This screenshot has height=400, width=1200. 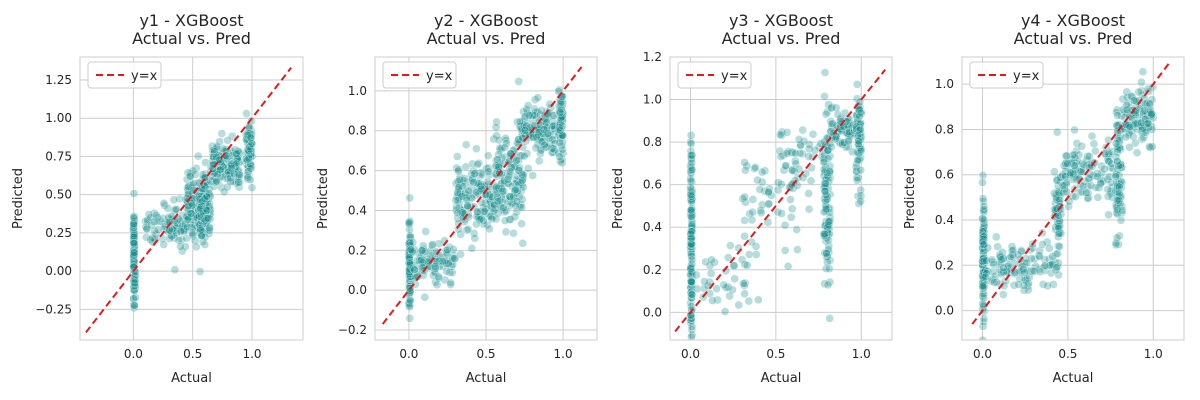 I want to click on scatter-points, so click(x=486, y=200).